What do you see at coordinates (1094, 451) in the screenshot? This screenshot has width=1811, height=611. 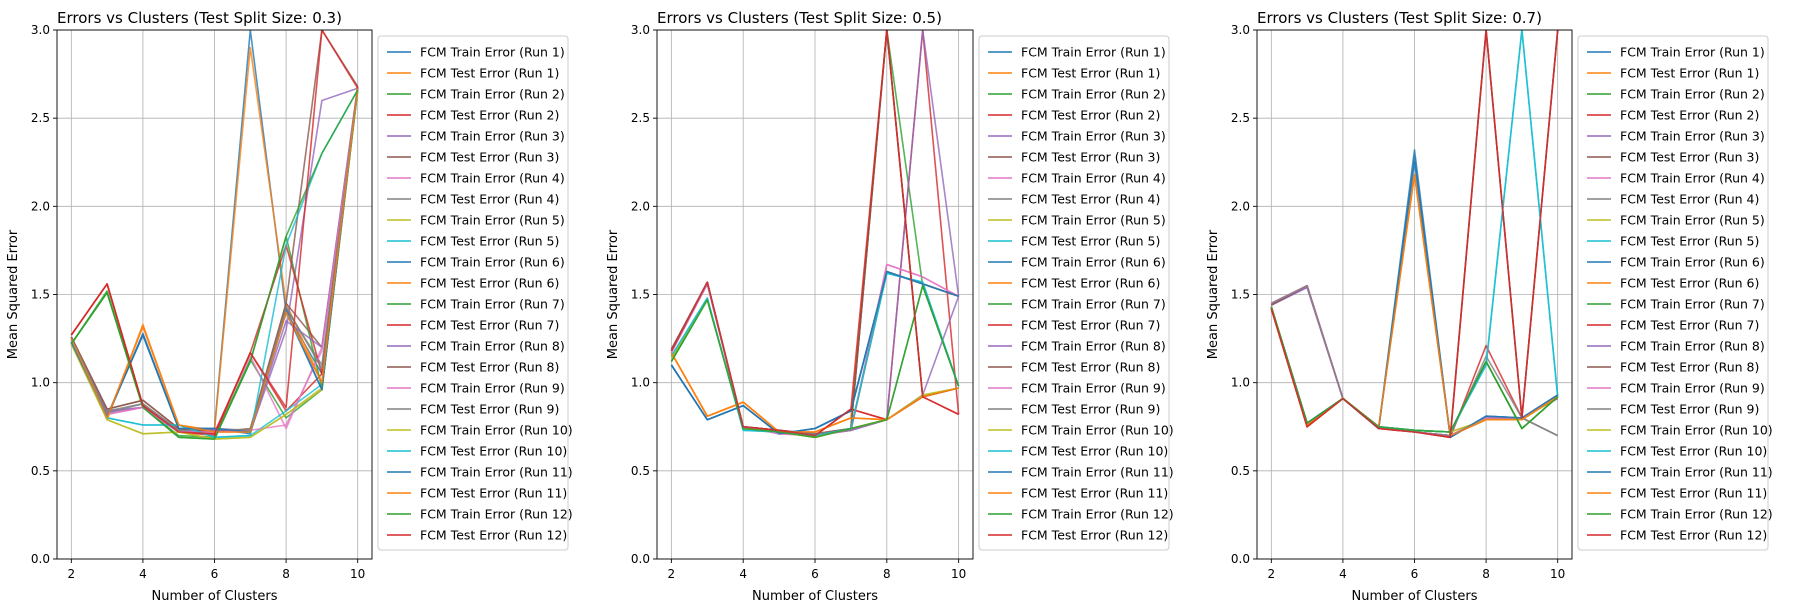 I see `legend-entry: FCM Test Error (Run 10)` at bounding box center [1094, 451].